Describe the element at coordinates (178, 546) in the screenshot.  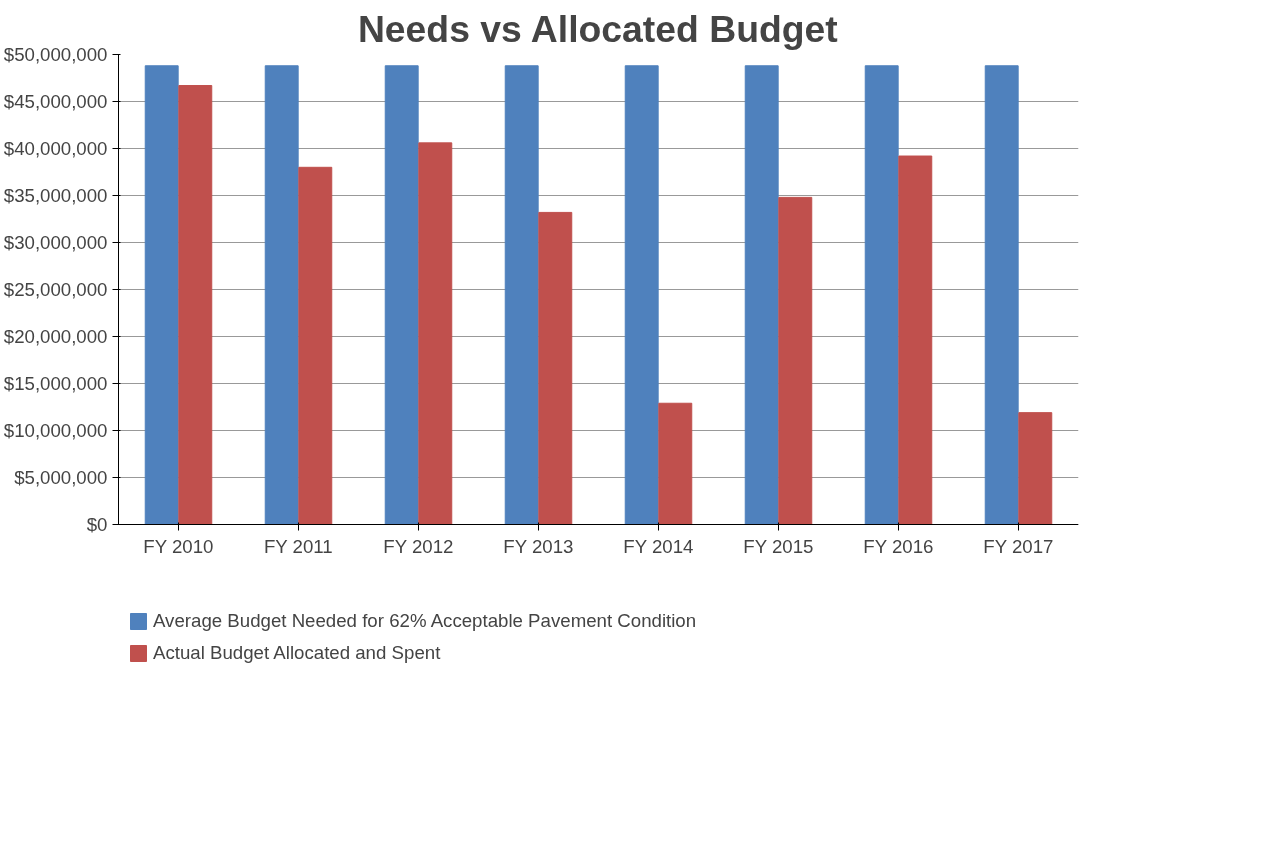
I see `x-tick-label: FY 2010` at that location.